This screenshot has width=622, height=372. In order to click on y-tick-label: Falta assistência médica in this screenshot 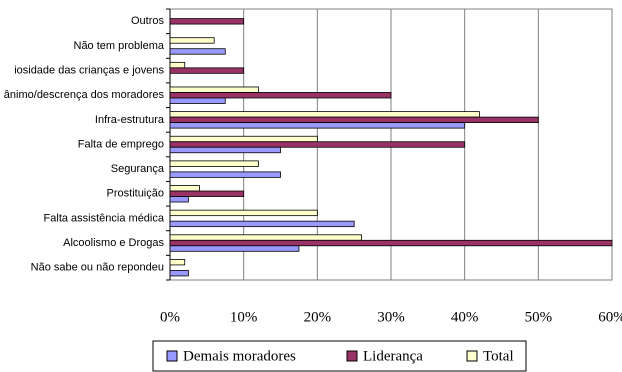, I will do `click(104, 218)`.